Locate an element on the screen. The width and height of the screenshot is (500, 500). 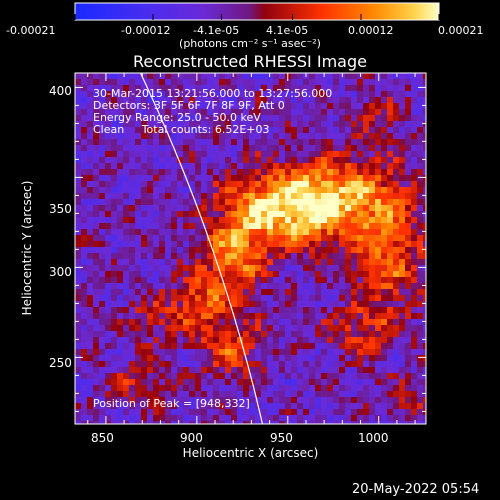
x-tick-label: 850 is located at coordinates (102, 438).